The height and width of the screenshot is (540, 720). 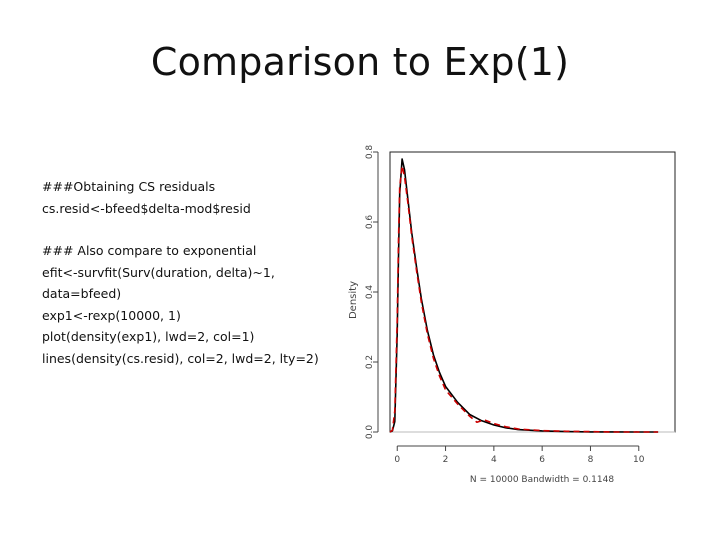 I want to click on y-tick-label: 0.2, so click(x=370, y=362).